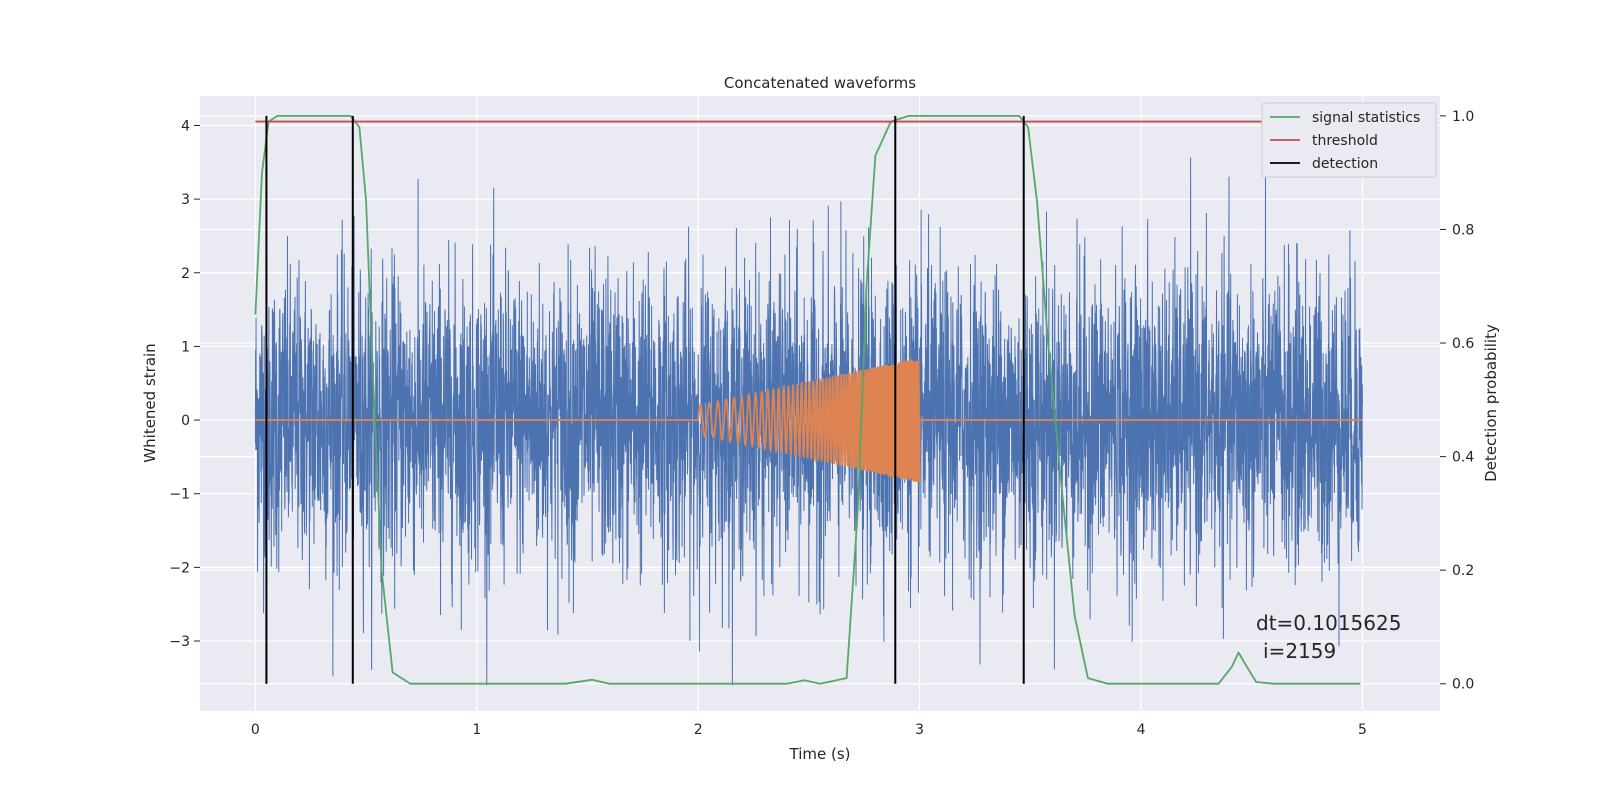 Image resolution: width=1600 pixels, height=800 pixels. What do you see at coordinates (179, 568) in the screenshot?
I see `y-tick-label: −2` at bounding box center [179, 568].